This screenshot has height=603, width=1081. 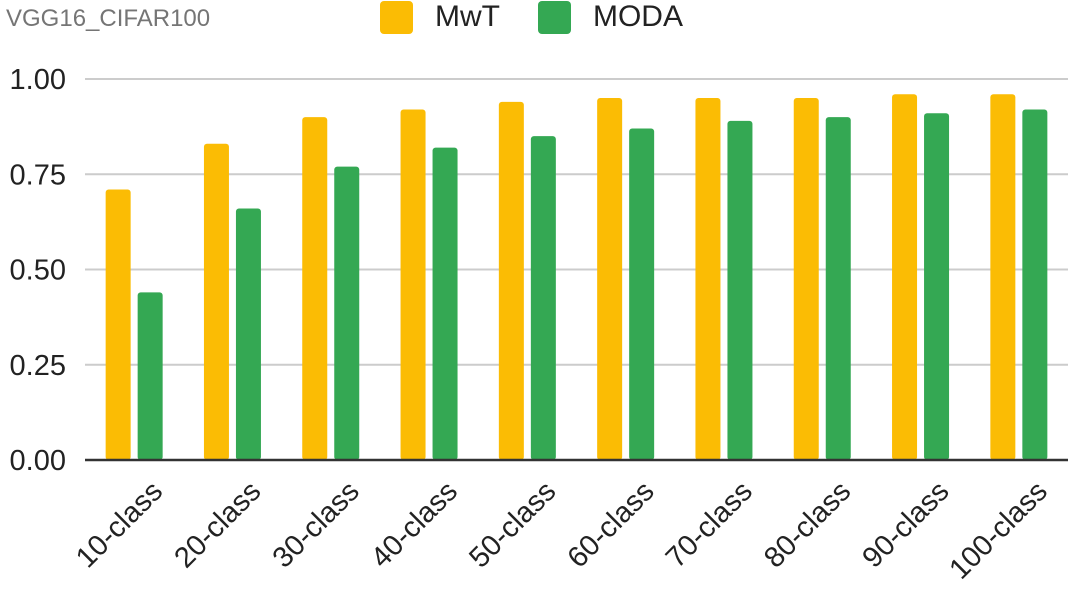 What do you see at coordinates (998, 530) in the screenshot?
I see `x-tick-label: 100-class` at bounding box center [998, 530].